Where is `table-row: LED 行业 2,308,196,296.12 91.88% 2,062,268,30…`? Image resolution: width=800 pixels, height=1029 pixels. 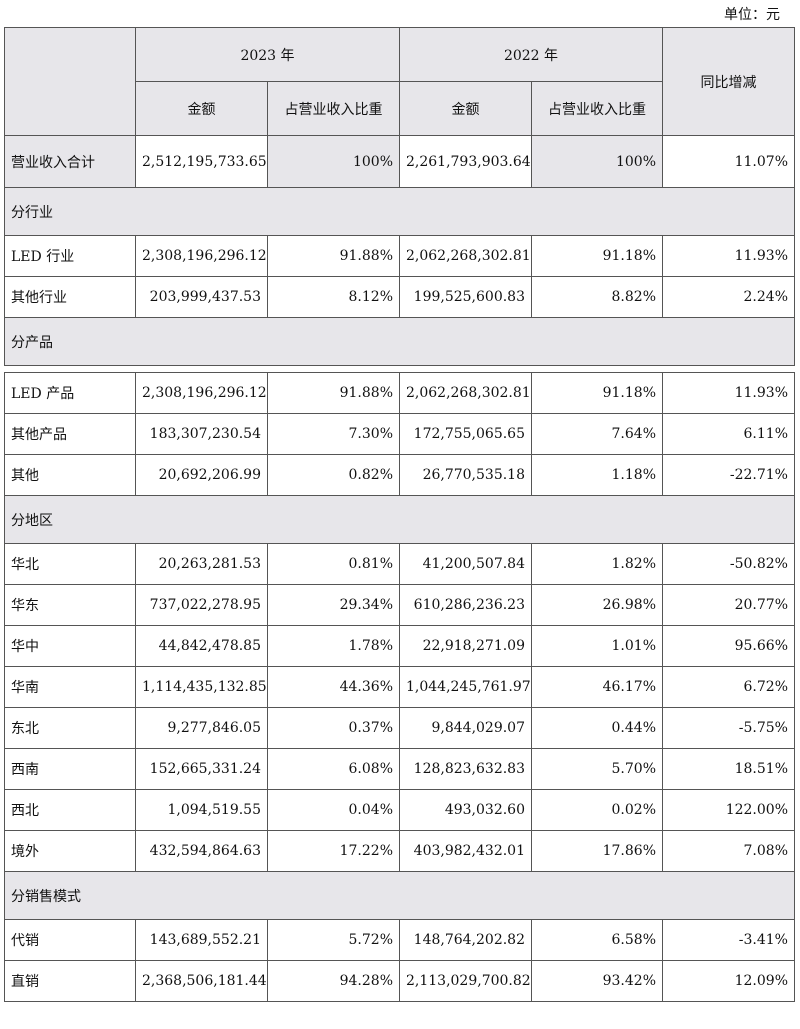 table-row: LED 行业 2,308,196,296.12 91.88% 2,062,268,30… is located at coordinates (399, 256).